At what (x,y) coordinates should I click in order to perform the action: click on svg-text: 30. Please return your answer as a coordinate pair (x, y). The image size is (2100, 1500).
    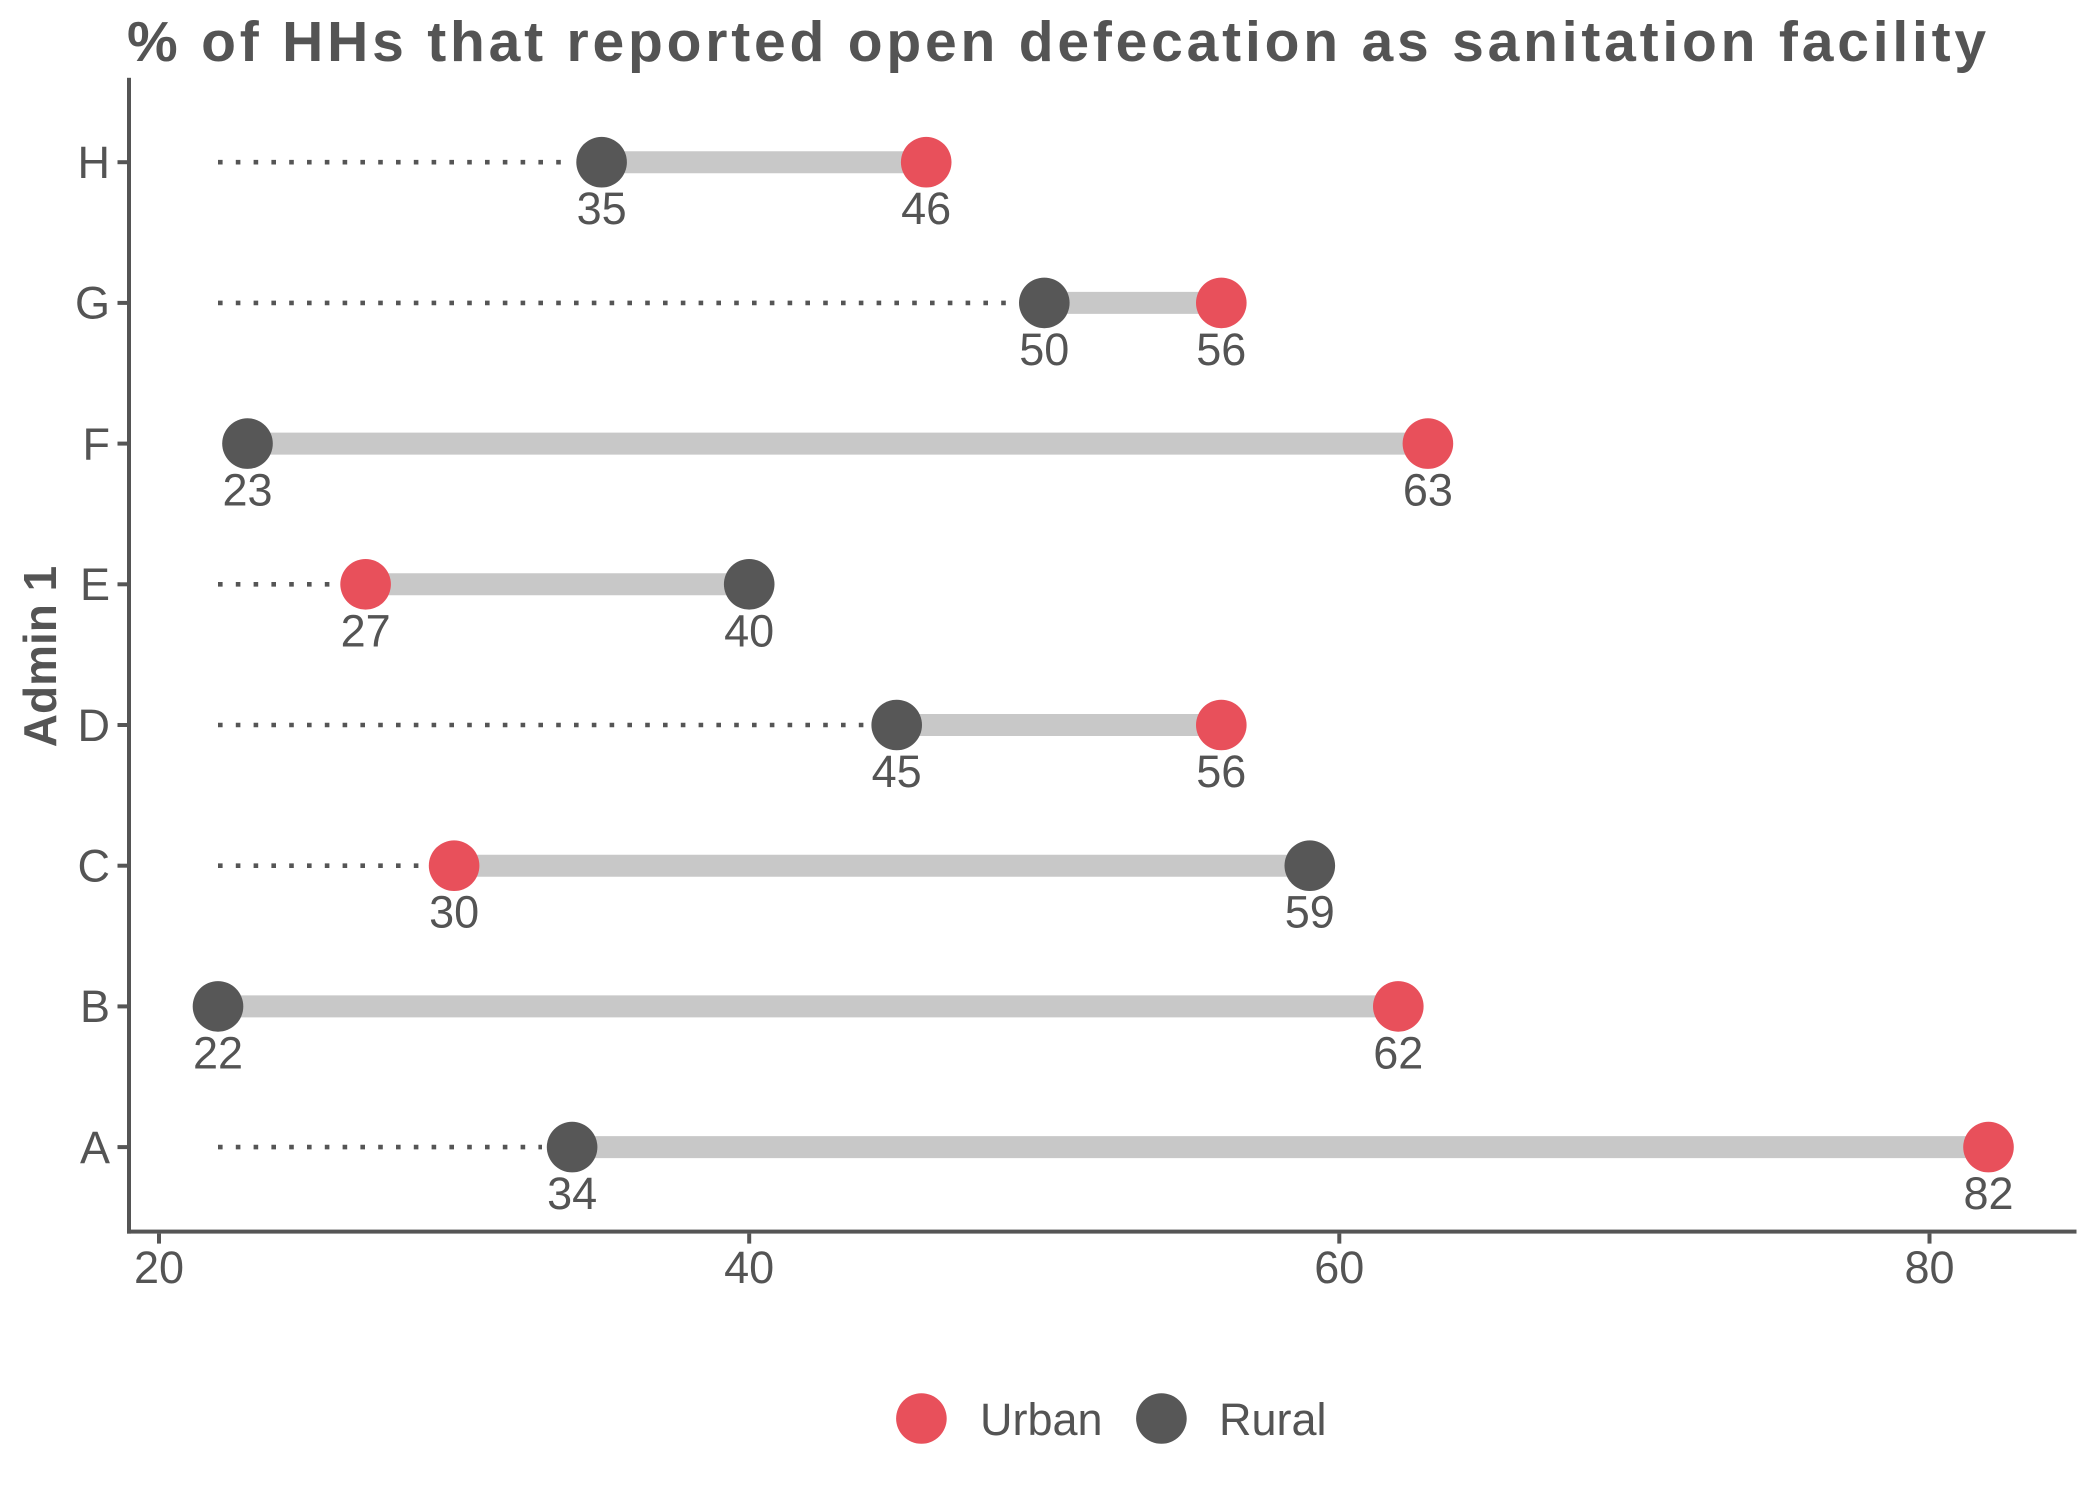
    Looking at the image, I should click on (454, 912).